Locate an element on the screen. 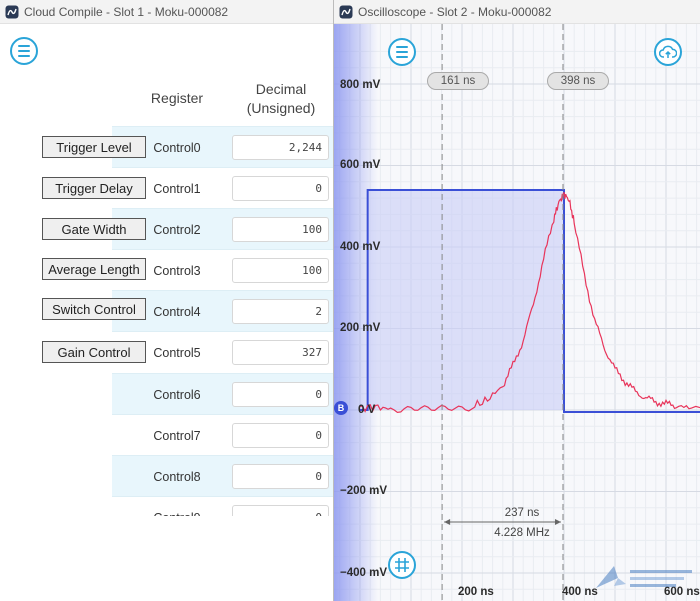  column-header-decimal-line2: (Unsigned) is located at coordinates (281, 108).